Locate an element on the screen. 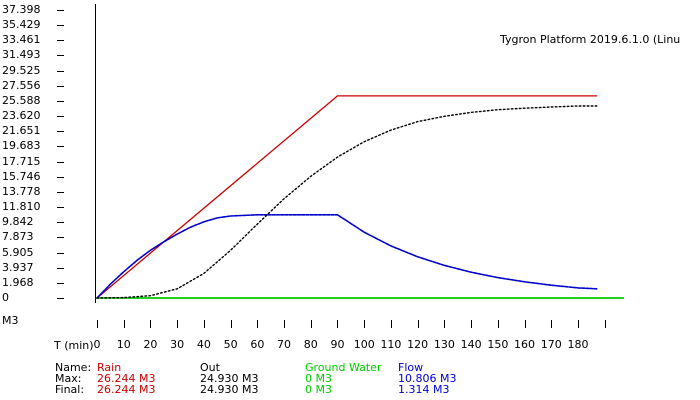 The height and width of the screenshot is (400, 700). x-tick-label: 120 is located at coordinates (418, 344).